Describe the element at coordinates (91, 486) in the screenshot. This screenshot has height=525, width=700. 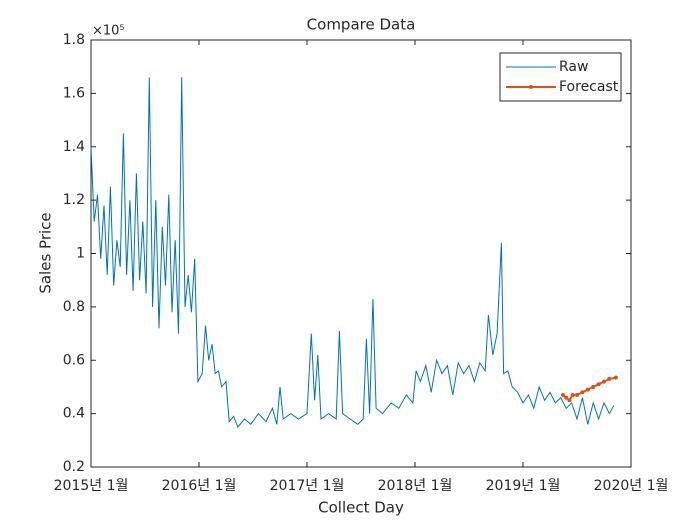
I see `x-tick-label: 2015년 1월` at that location.